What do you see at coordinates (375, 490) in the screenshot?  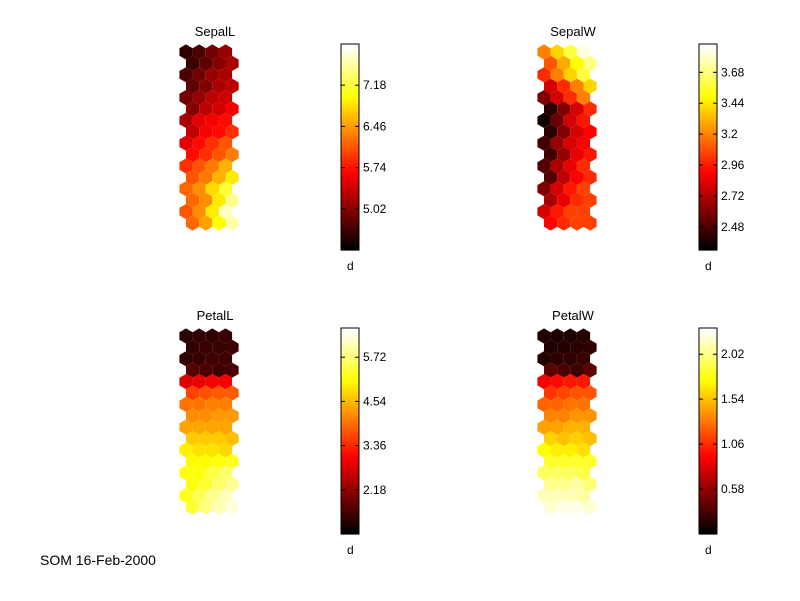 I see `colorbar-tick-label: 2.18` at bounding box center [375, 490].